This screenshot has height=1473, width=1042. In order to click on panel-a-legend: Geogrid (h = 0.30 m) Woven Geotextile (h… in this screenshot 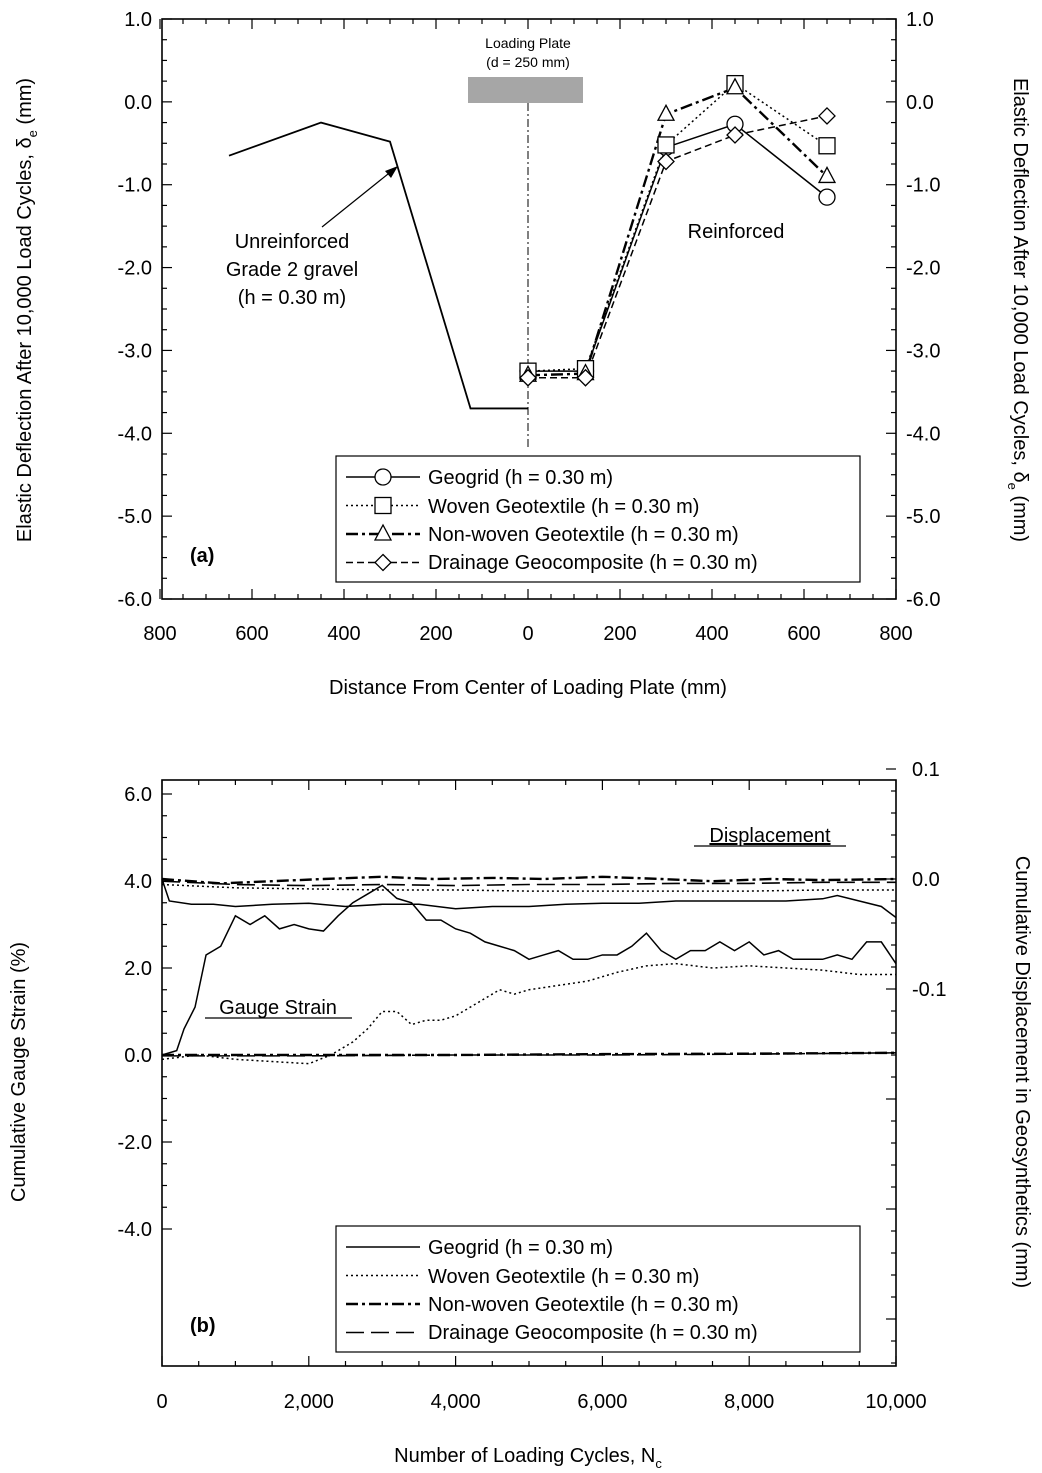, I will do `click(598, 519)`.